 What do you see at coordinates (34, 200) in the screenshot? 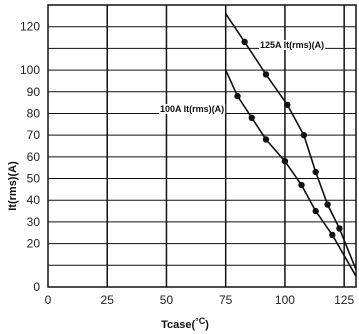
I see `y-tick-label-40: 40` at bounding box center [34, 200].